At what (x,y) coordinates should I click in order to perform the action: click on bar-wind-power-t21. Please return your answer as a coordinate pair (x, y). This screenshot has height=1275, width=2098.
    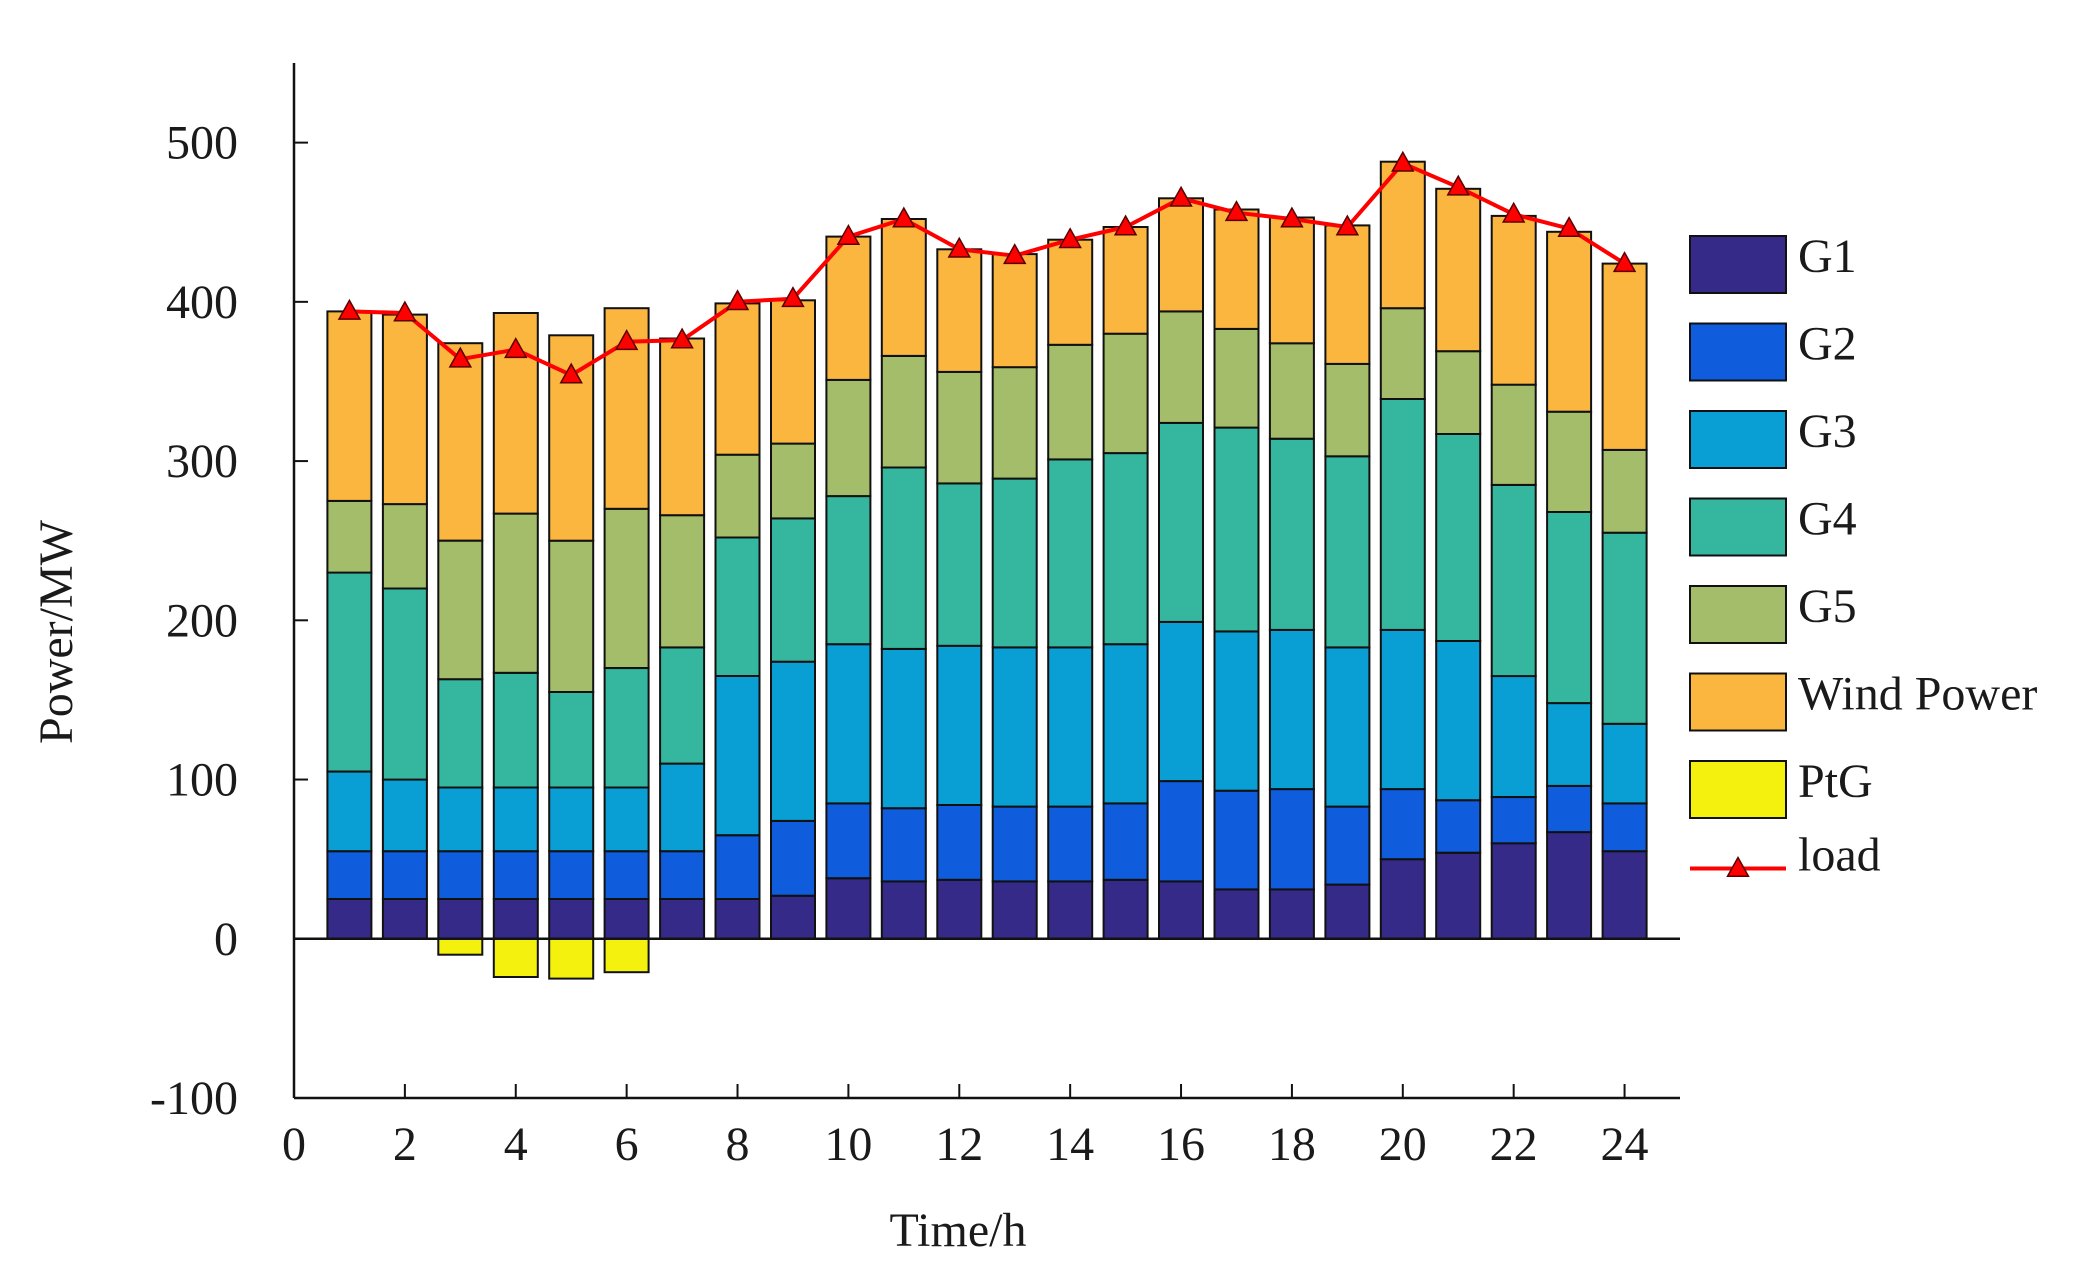
    Looking at the image, I should click on (1458, 270).